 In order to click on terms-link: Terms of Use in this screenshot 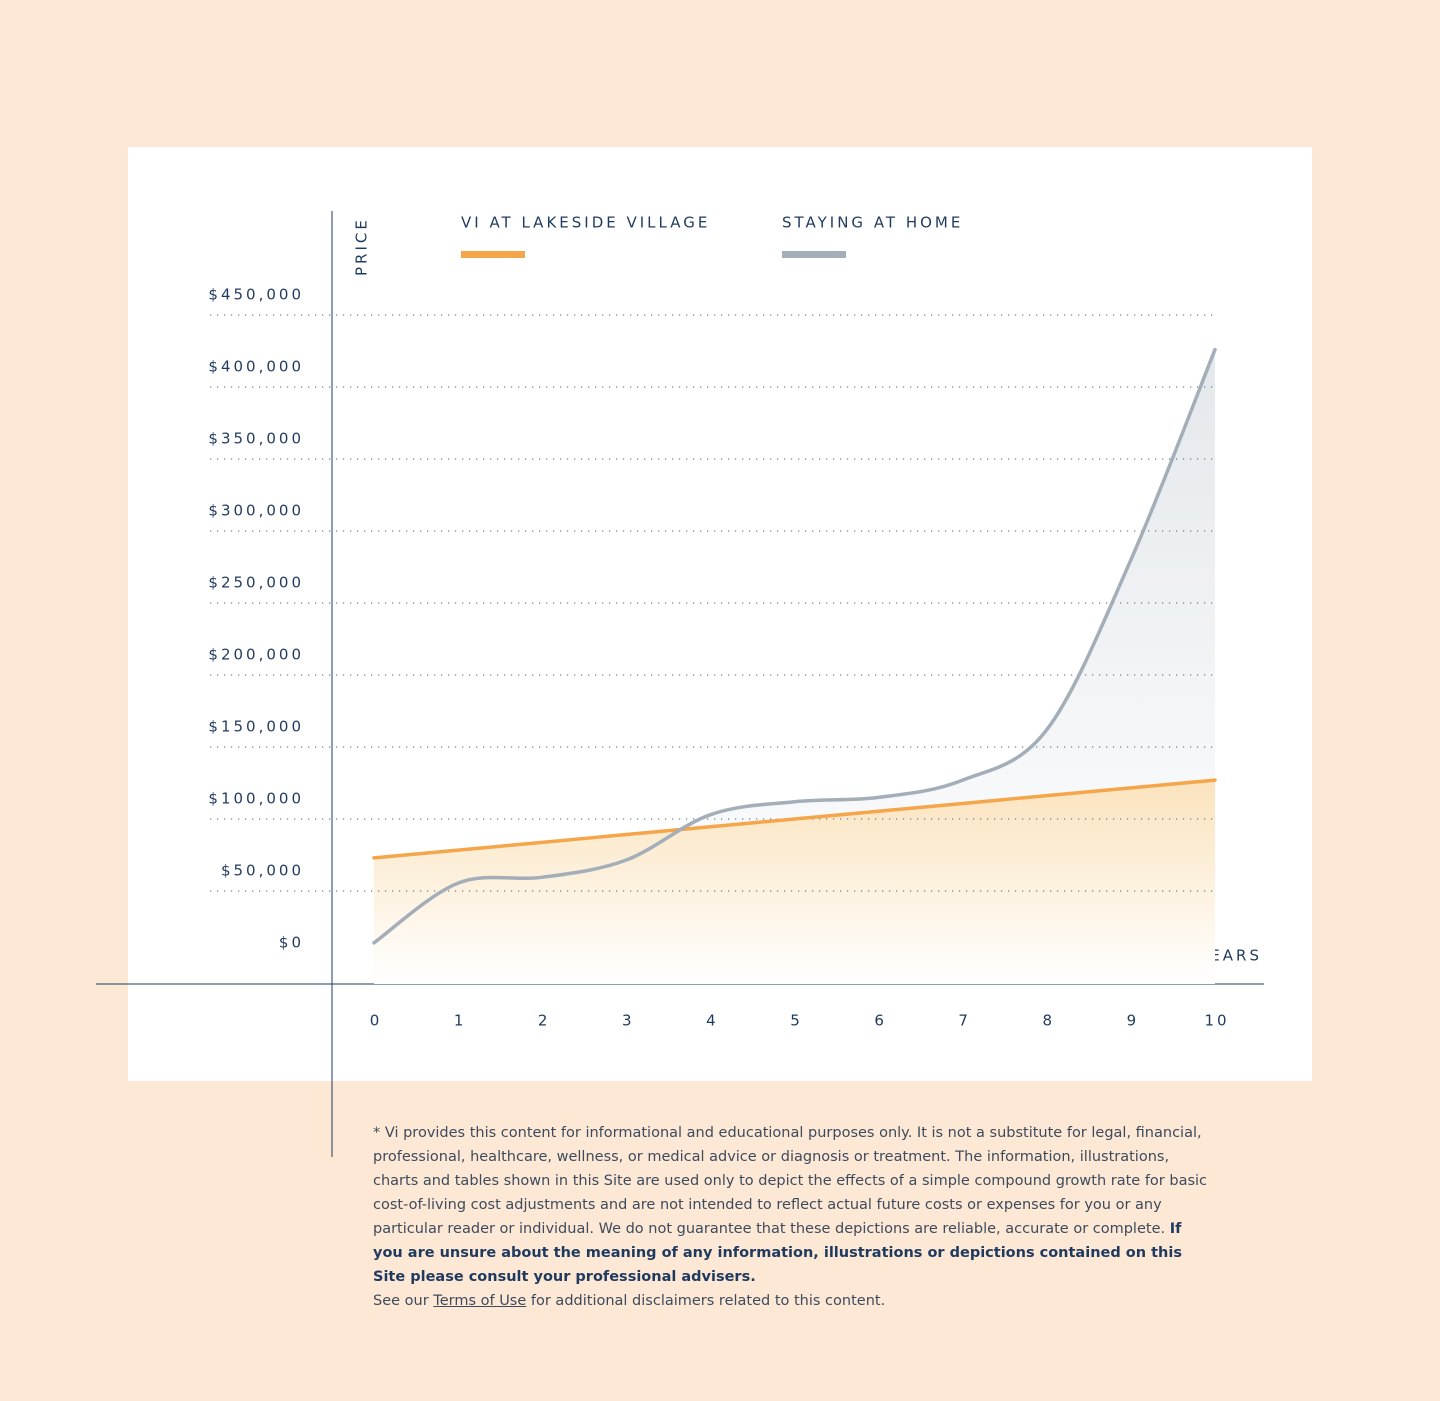, I will do `click(480, 1301)`.